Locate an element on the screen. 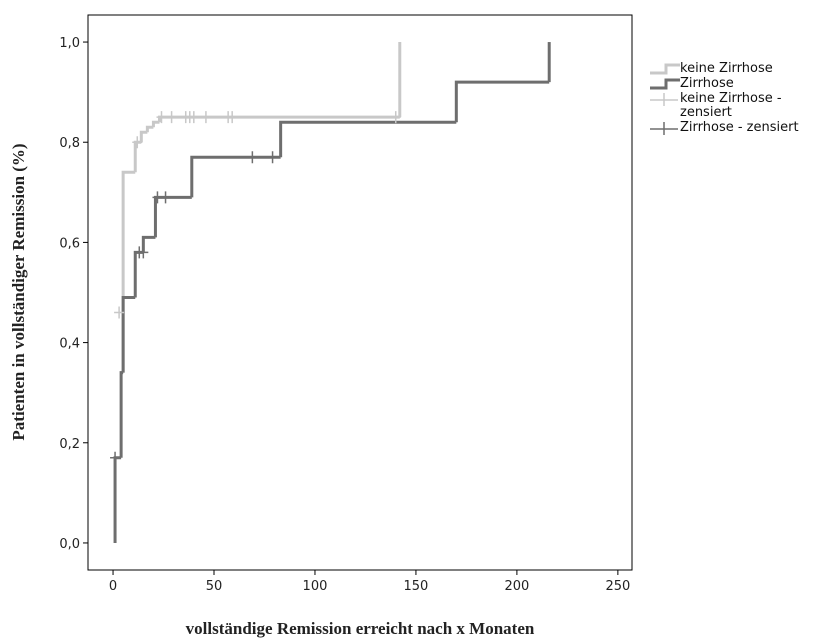 The image size is (835, 644). legend-entry: keine Zirrhose - zensiert is located at coordinates (738, 106).